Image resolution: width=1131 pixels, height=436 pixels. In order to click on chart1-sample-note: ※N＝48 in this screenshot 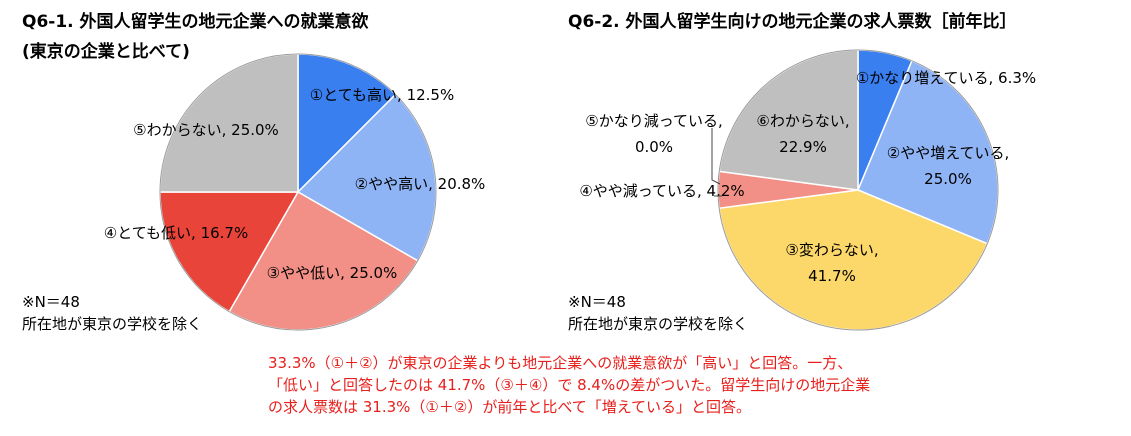, I will do `click(51, 302)`.